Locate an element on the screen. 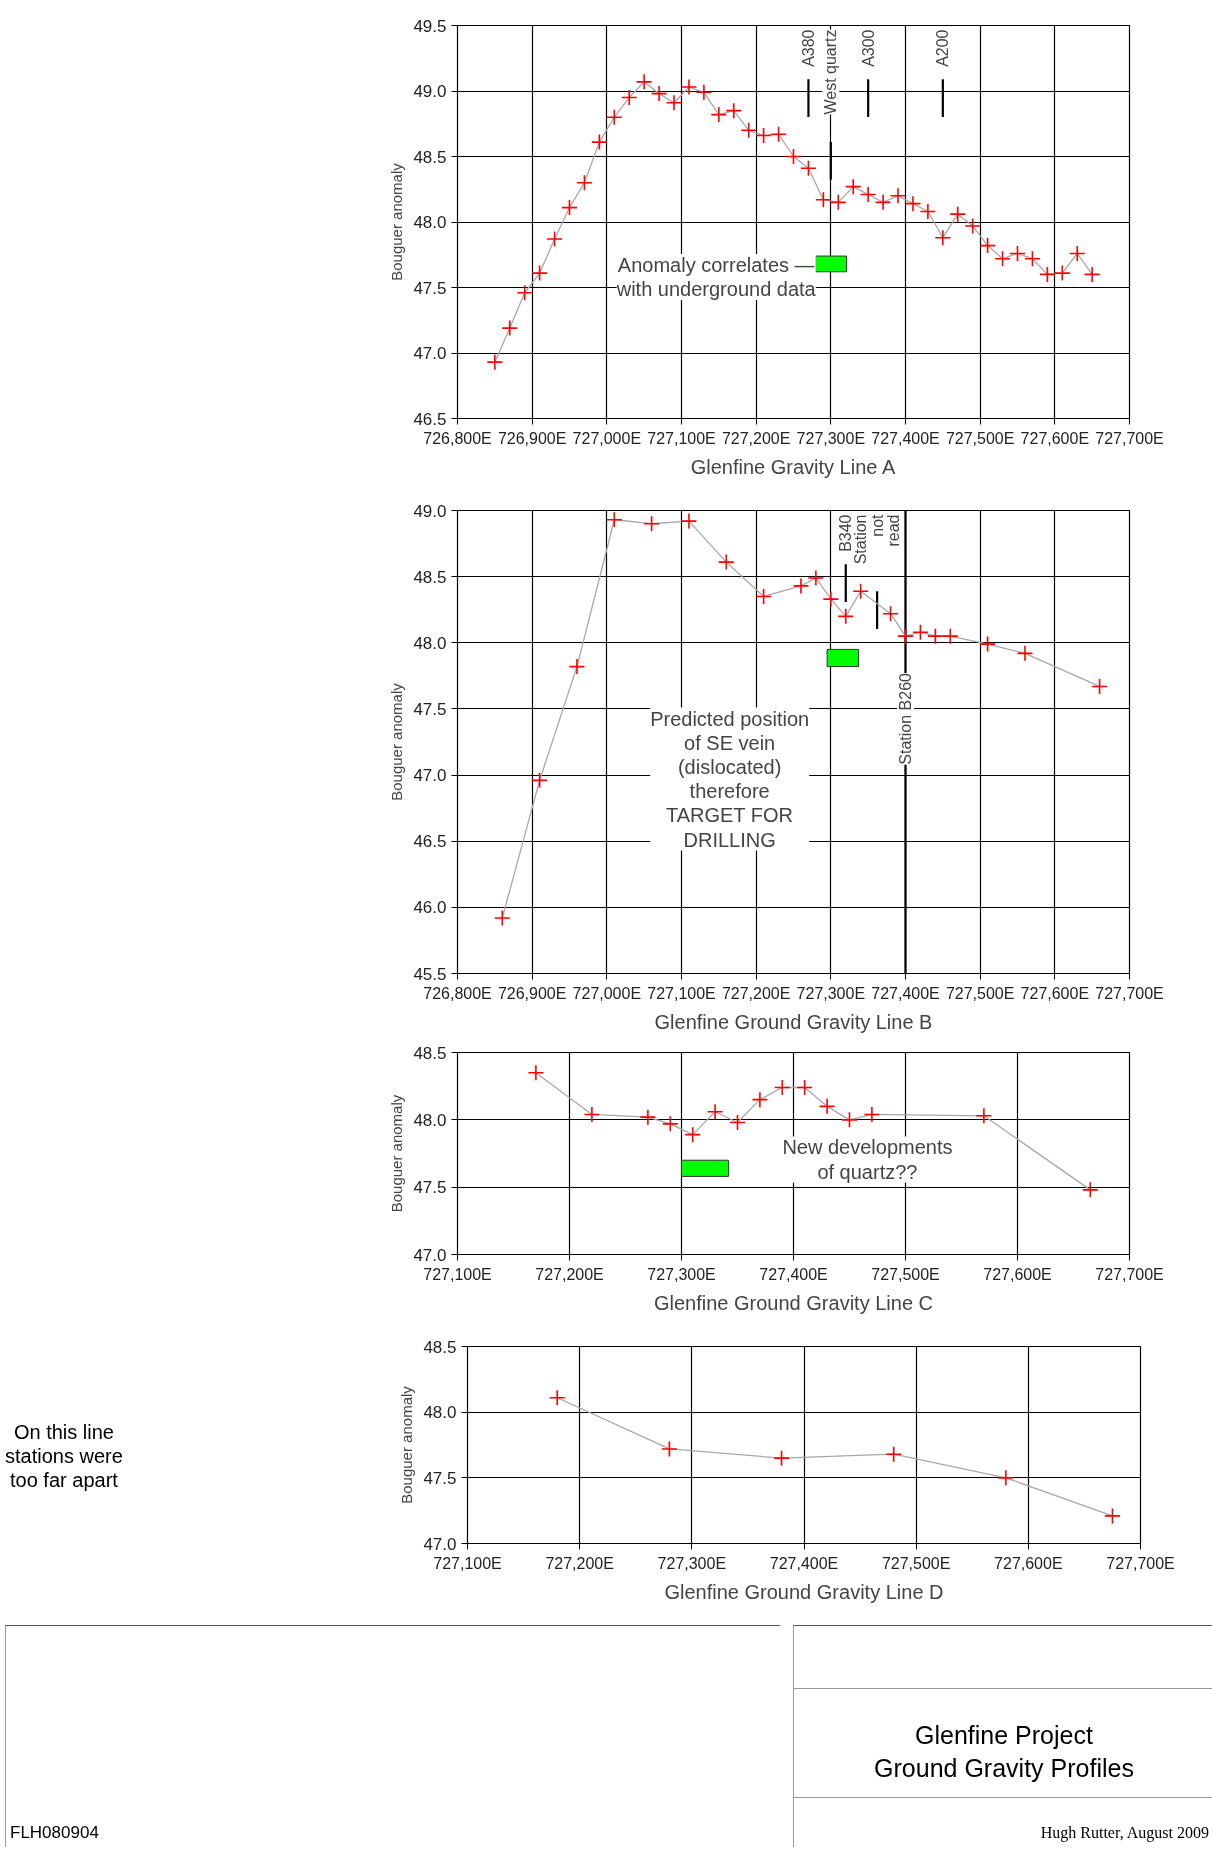 The image size is (1212, 1874). ref-line-label: West quartz is located at coordinates (831, 72).